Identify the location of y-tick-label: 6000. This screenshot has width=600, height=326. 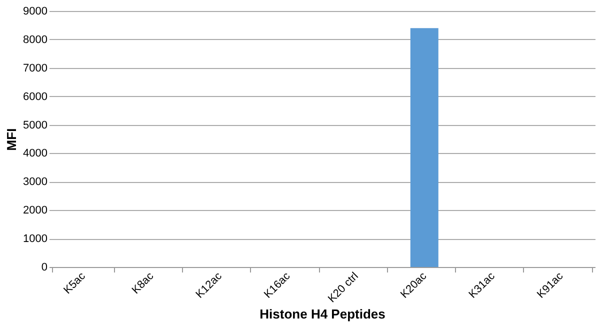
(35, 96).